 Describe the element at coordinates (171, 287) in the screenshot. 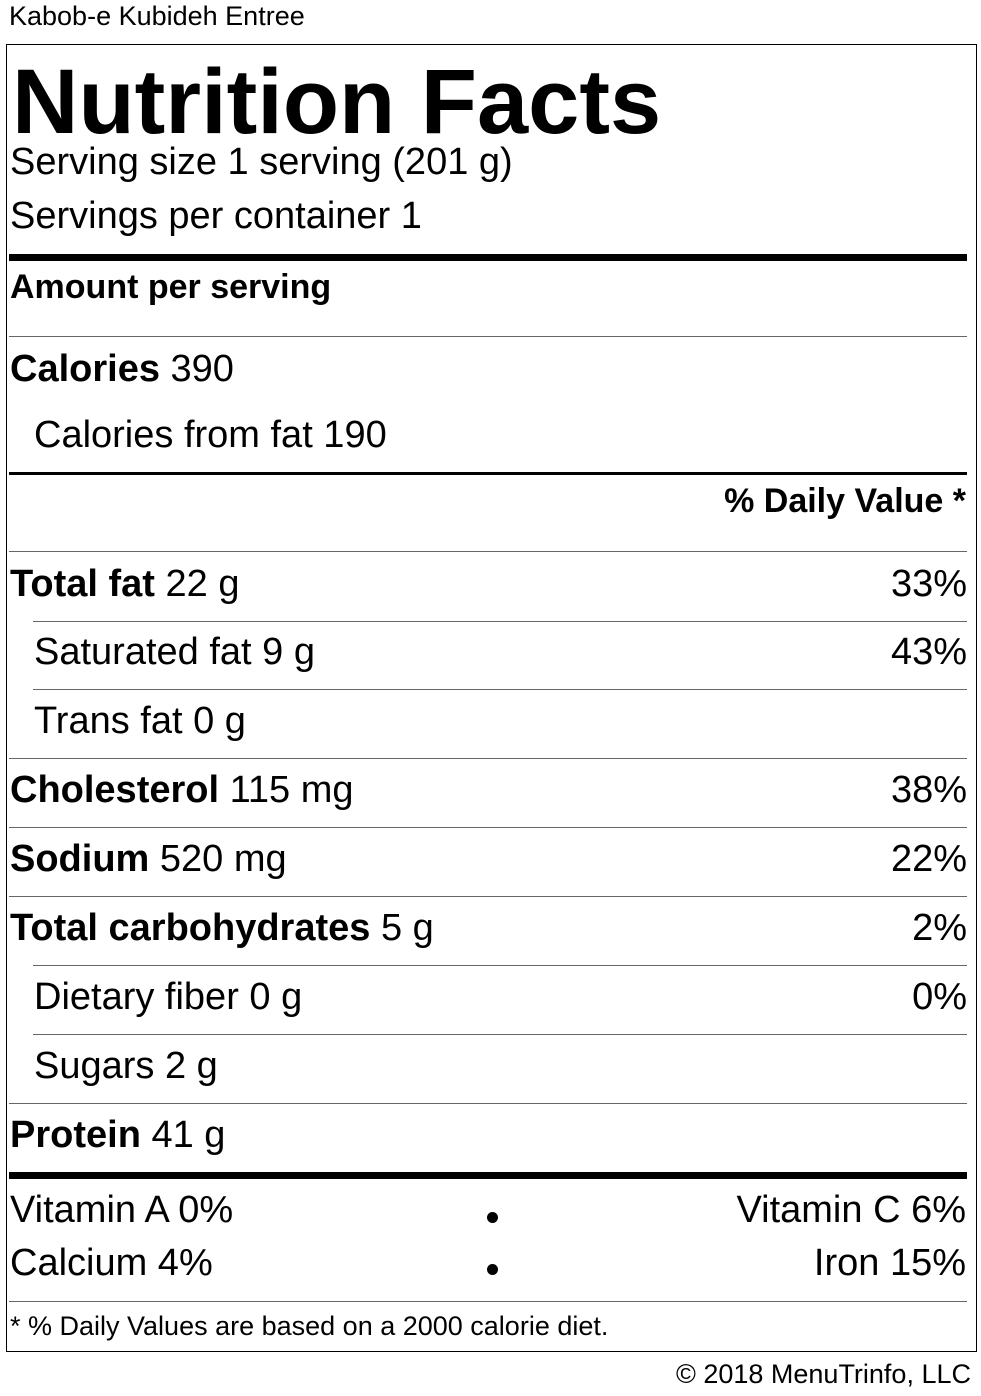

I see `amount-per-serving: Amount per serving` at that location.